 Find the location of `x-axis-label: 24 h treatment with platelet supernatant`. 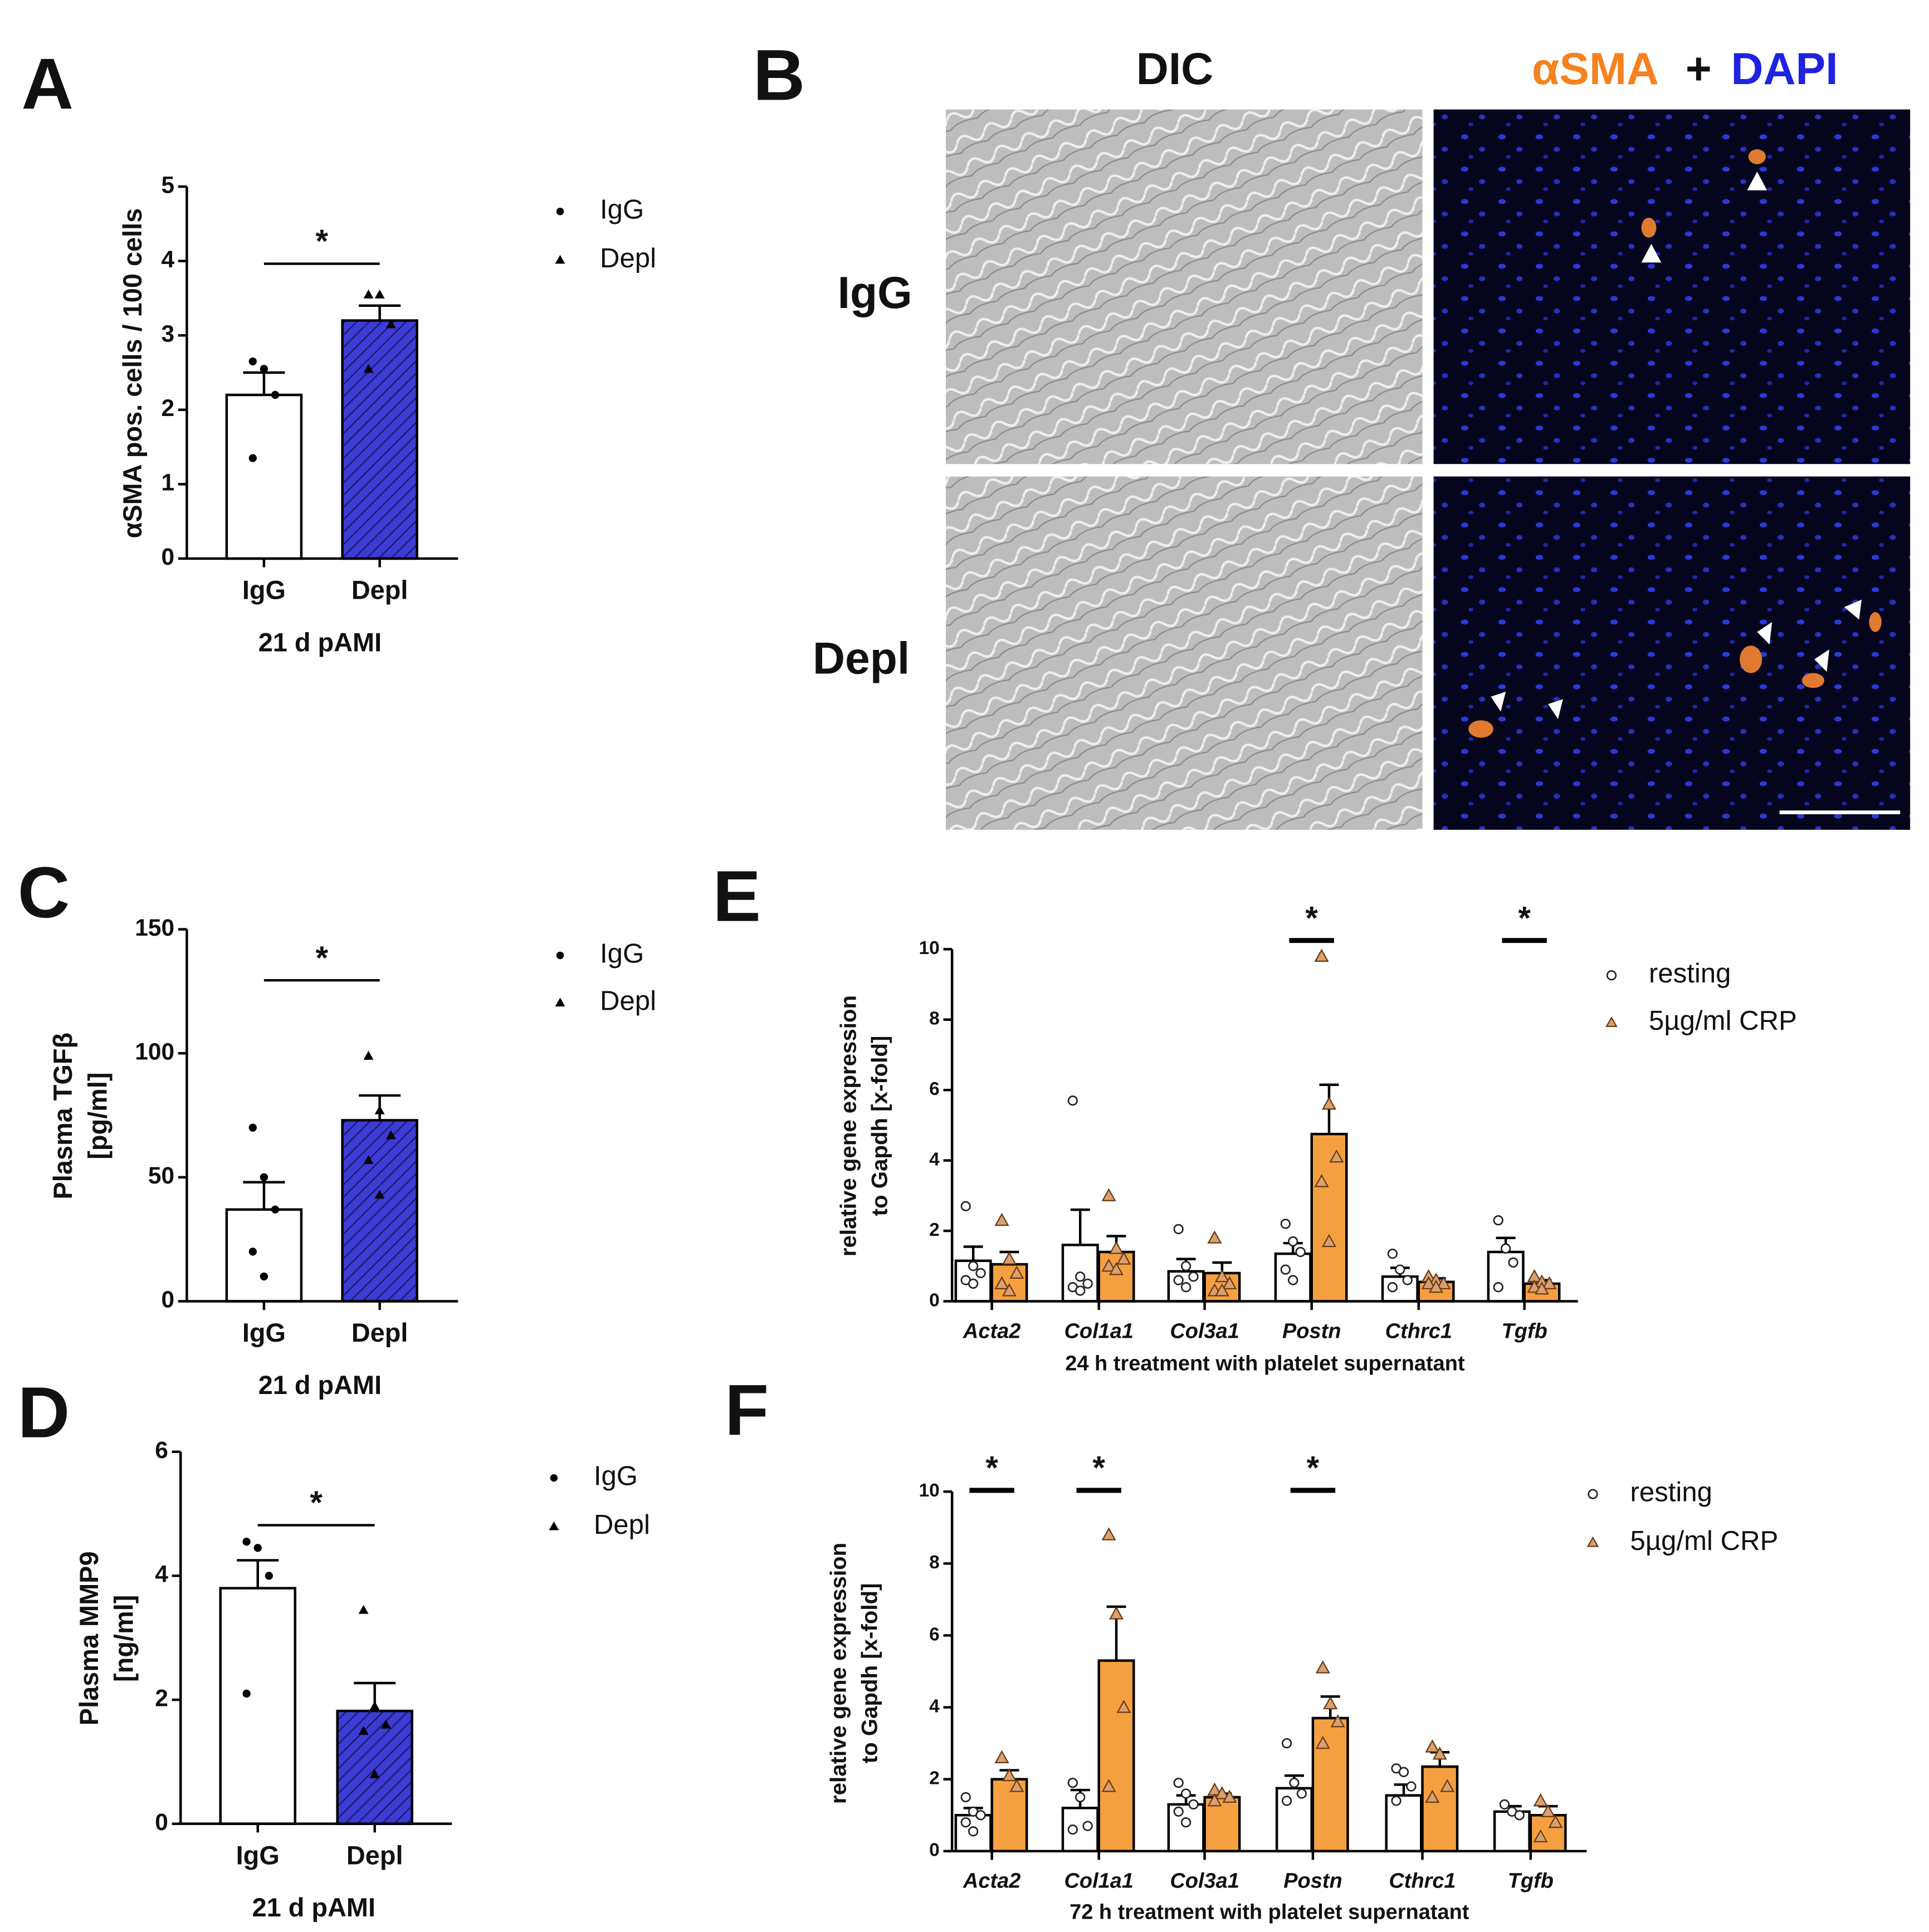

x-axis-label: 24 h treatment with platelet supernatant is located at coordinates (1265, 1363).